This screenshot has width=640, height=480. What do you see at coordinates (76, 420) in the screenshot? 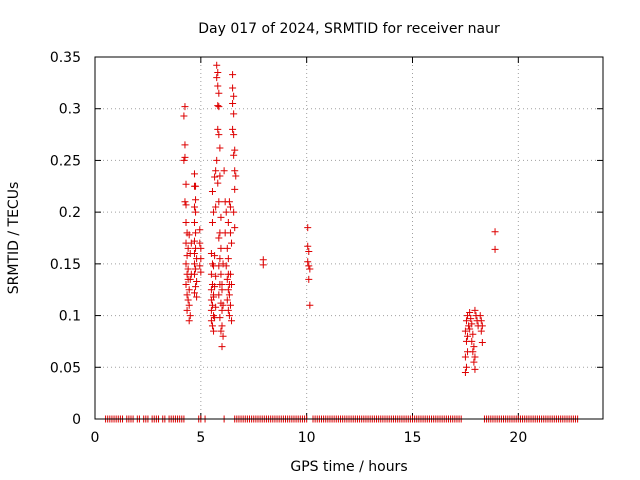
I see `y-tick-label: 0` at bounding box center [76, 420].